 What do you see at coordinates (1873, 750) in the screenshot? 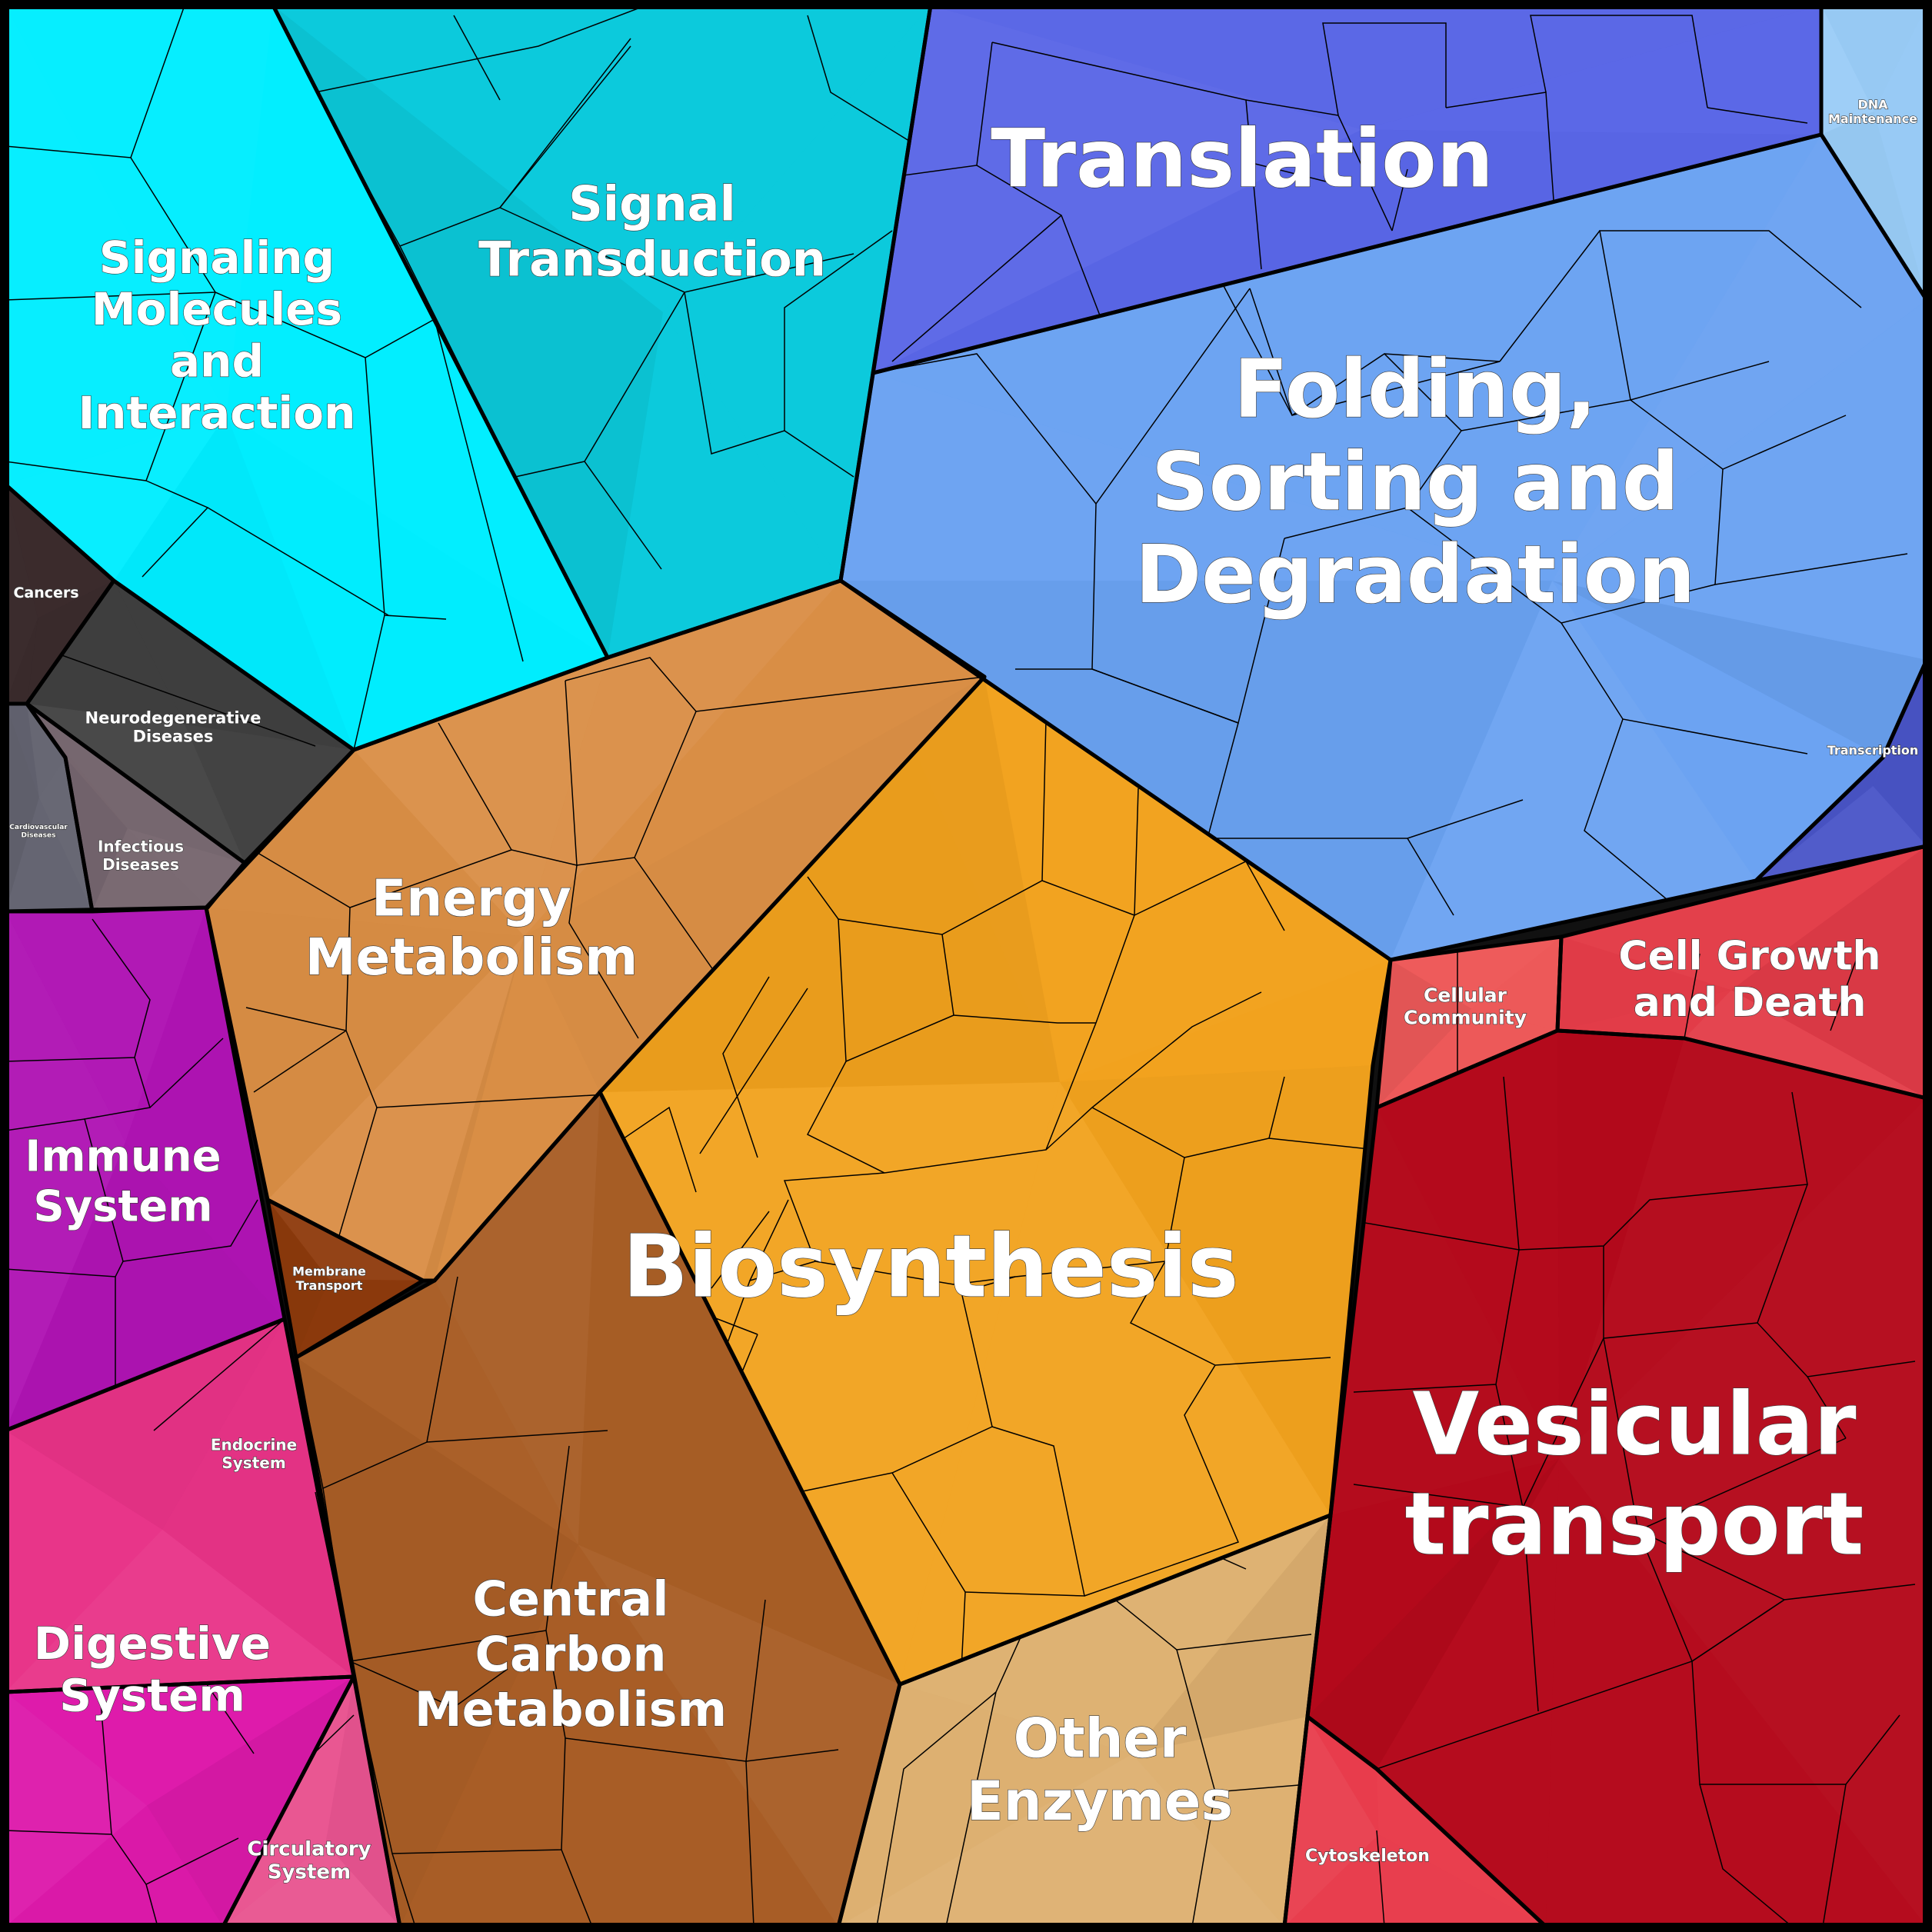
I see `label-line: Transcription` at bounding box center [1873, 750].